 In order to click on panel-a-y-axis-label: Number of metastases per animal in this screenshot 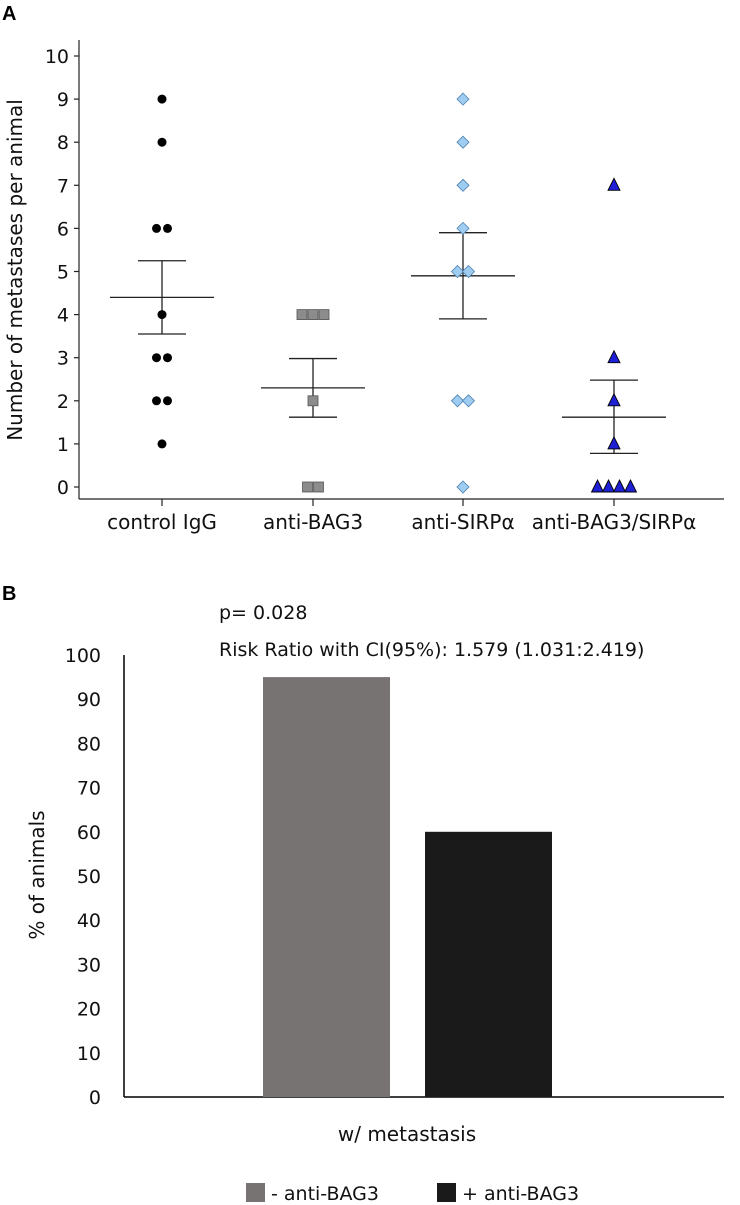, I will do `click(15, 270)`.